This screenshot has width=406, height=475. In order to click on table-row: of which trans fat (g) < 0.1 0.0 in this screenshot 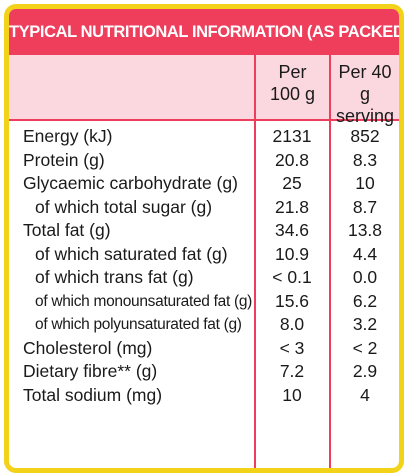, I will do `click(204, 278)`.